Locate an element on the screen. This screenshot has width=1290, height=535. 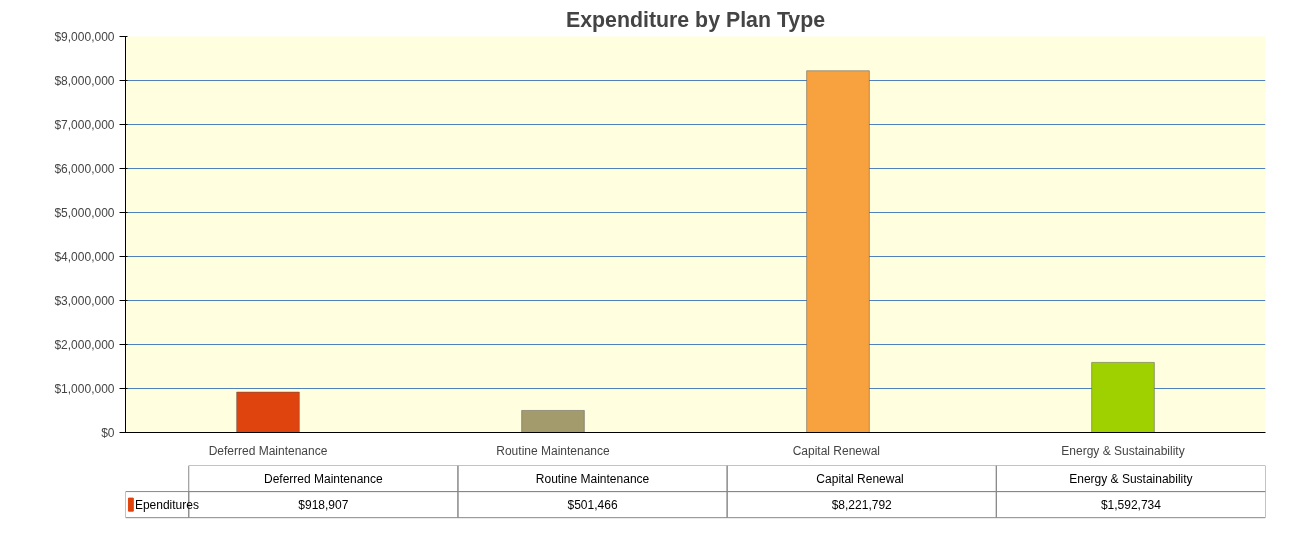
y-tick-label: $3,000,000 is located at coordinates (84, 300).